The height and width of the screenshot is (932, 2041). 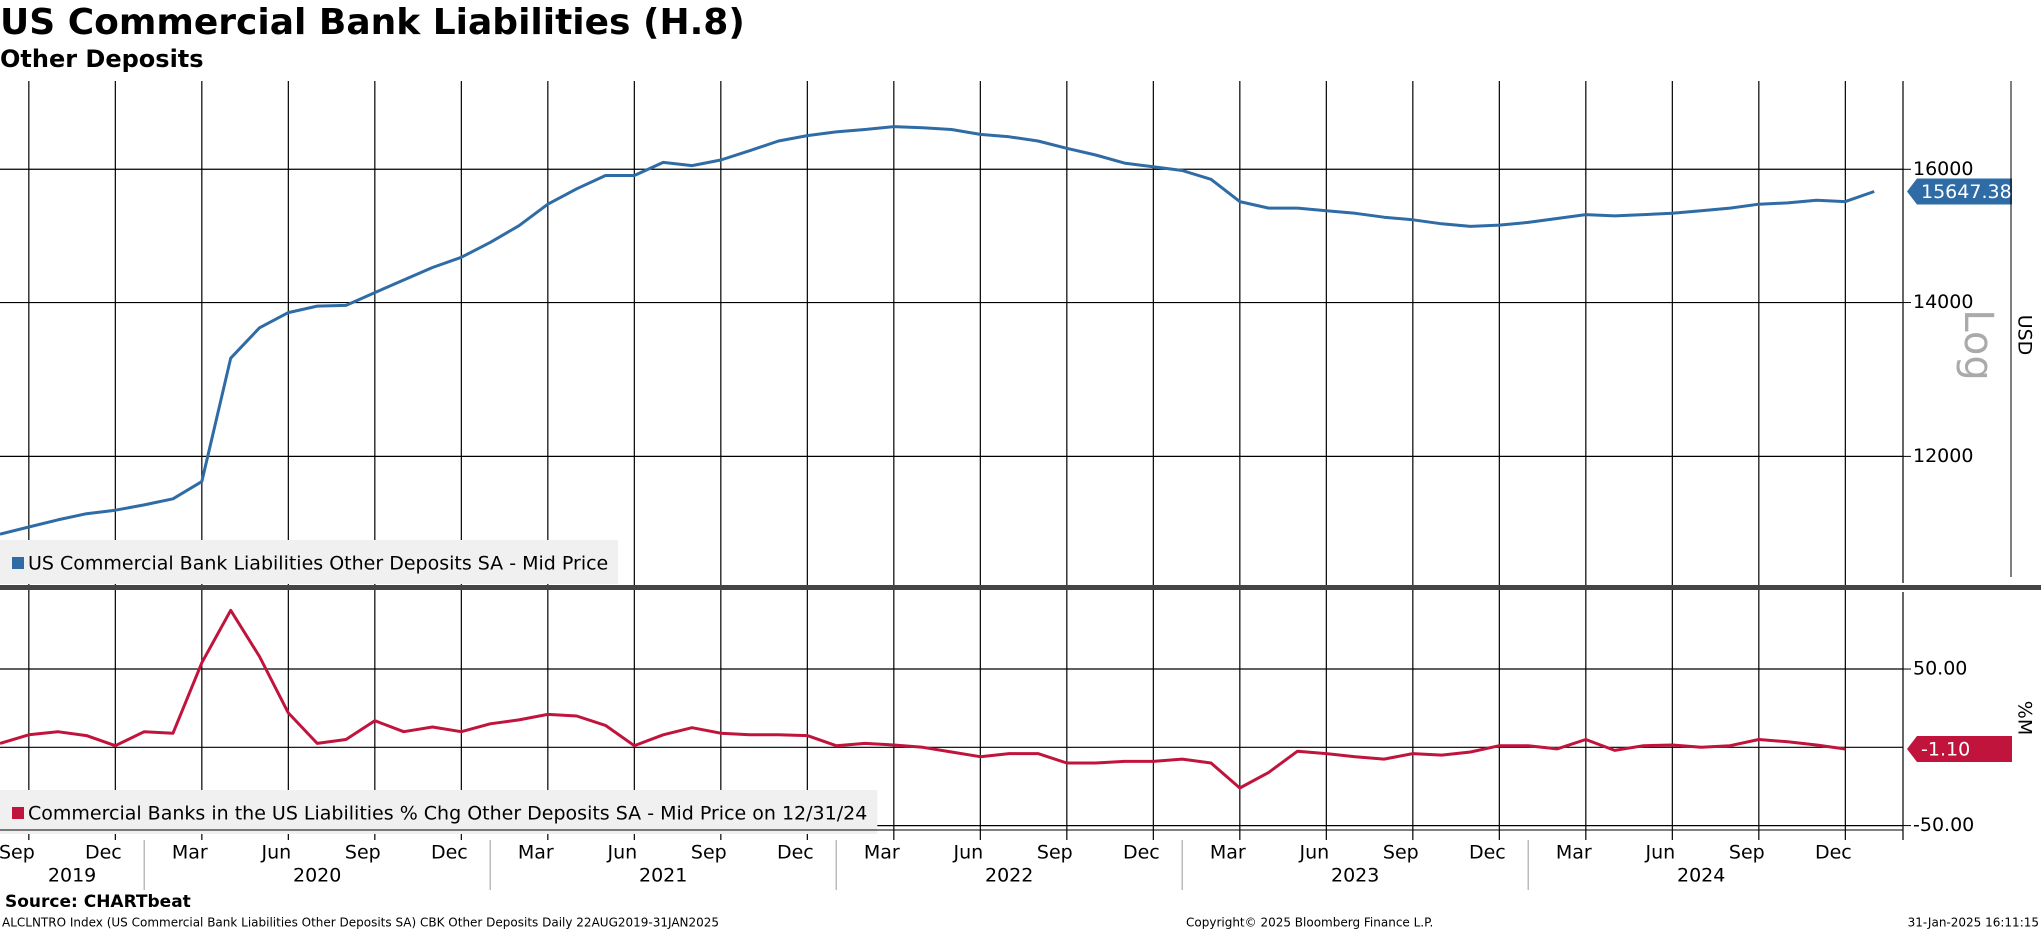 What do you see at coordinates (72, 876) in the screenshot?
I see `year-label: 2019` at bounding box center [72, 876].